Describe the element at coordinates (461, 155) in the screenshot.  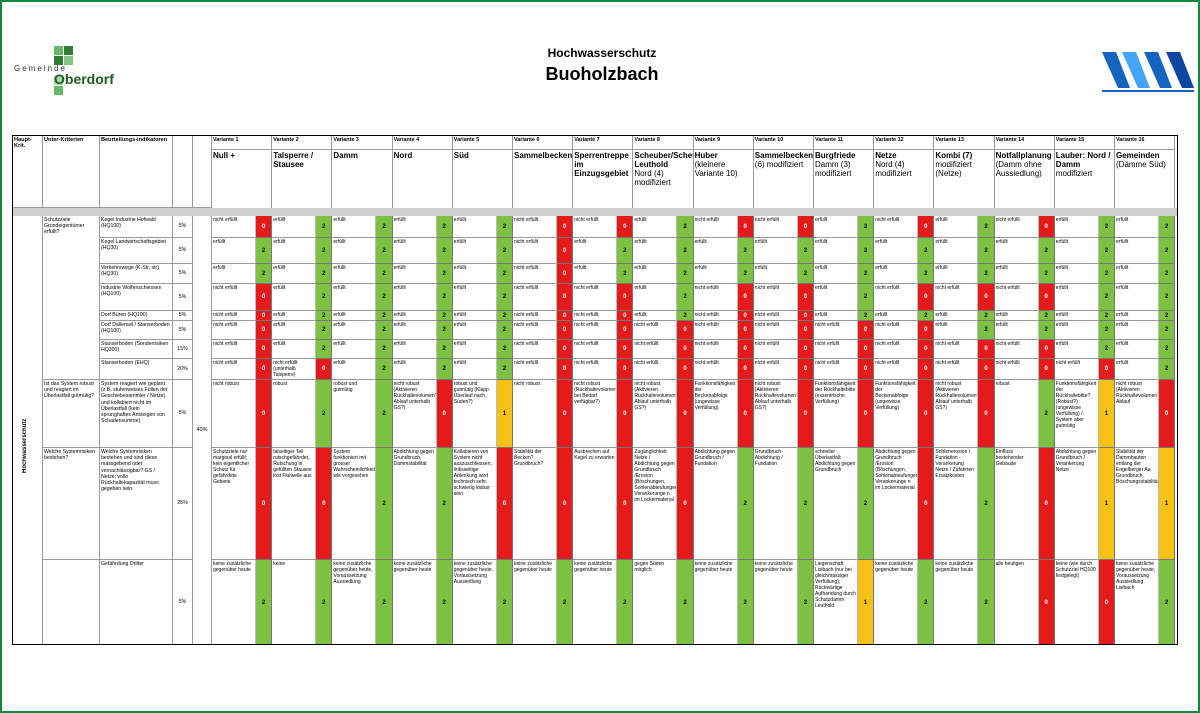
I see `variant-title: Süd` at that location.